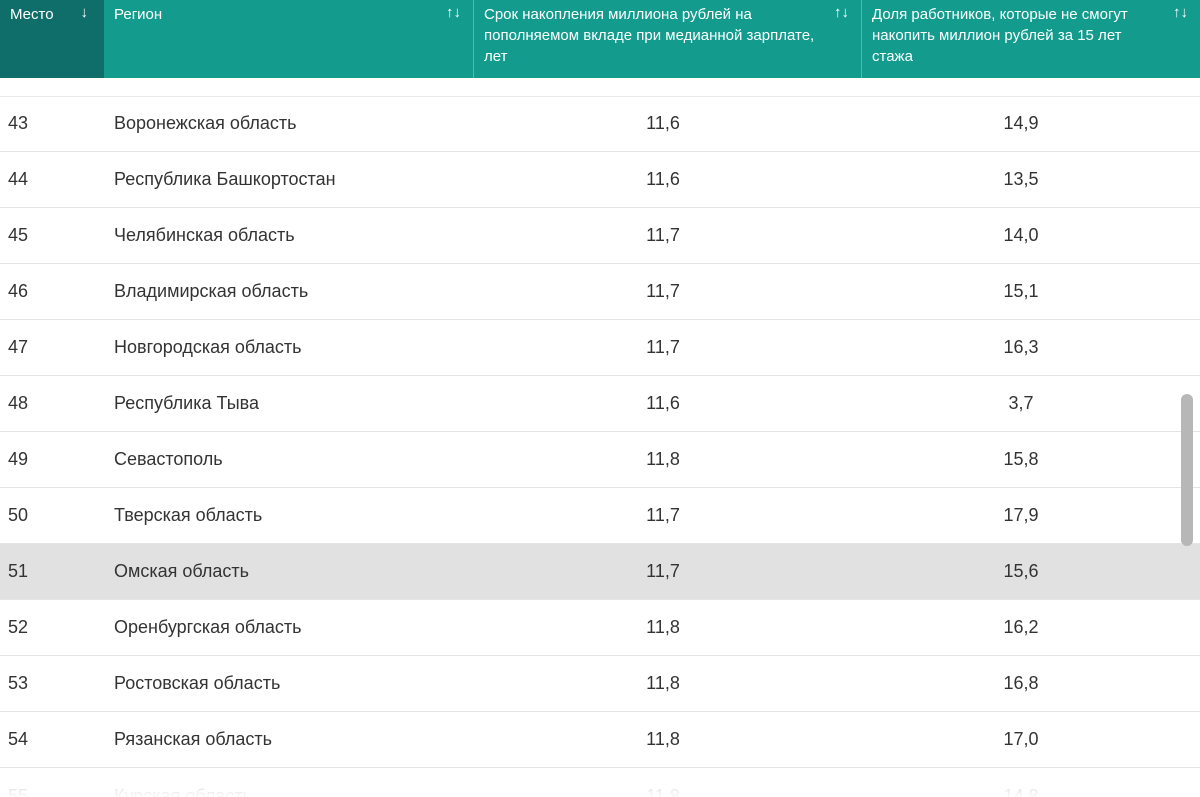 This screenshot has height=797, width=1200. I want to click on region-cell: Тверская область, so click(188, 515).